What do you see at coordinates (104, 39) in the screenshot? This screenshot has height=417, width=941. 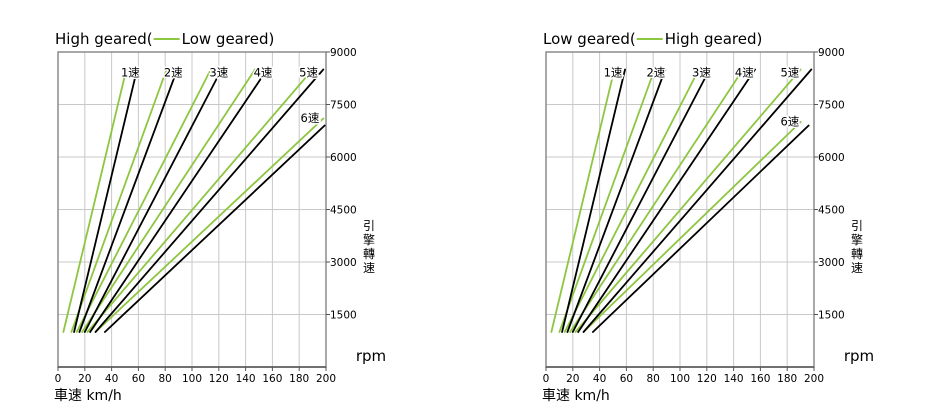 I see `chart-title-primary: High geared(` at bounding box center [104, 39].